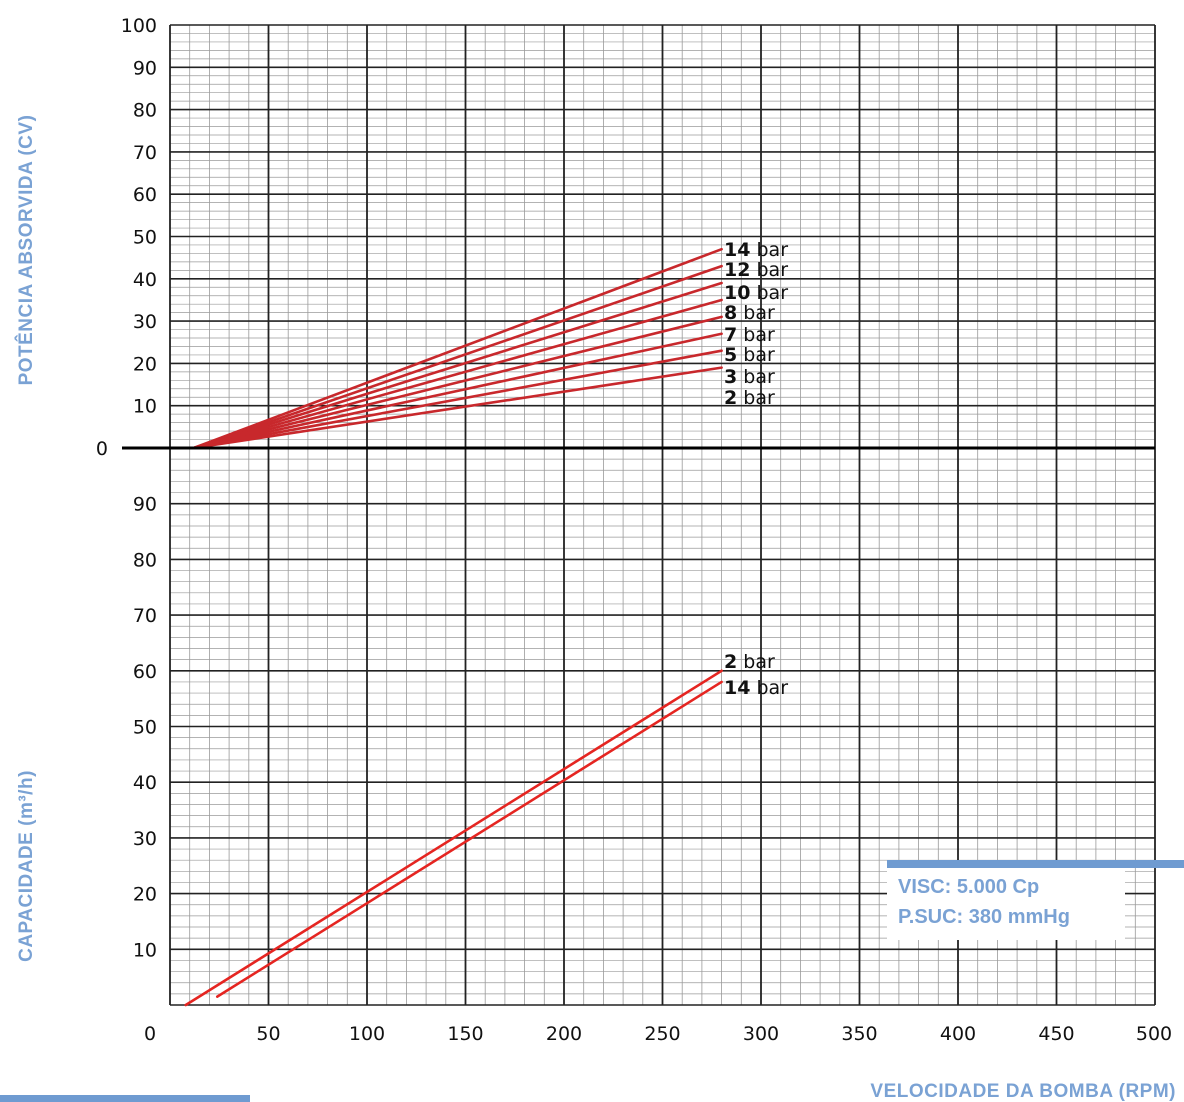  What do you see at coordinates (737, 293) in the screenshot?
I see `curve-label-number: 10` at bounding box center [737, 293].